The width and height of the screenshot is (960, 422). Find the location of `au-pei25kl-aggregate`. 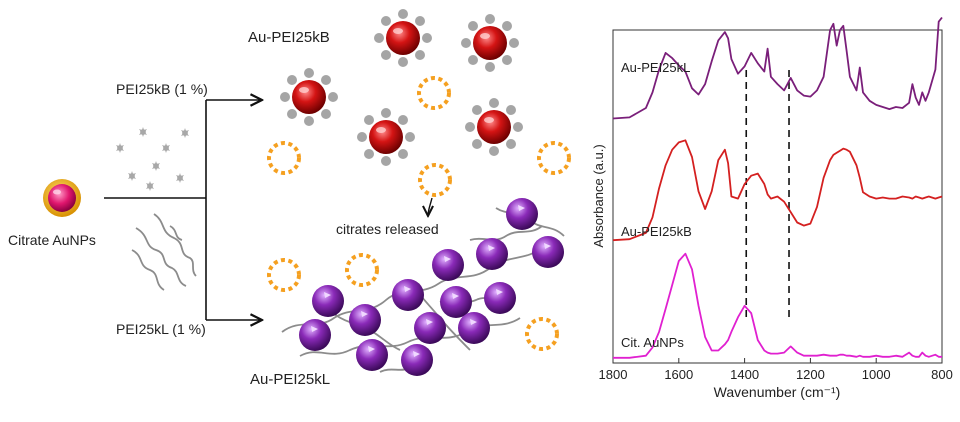

au-pei25kl-aggregate is located at coordinates (423, 287).